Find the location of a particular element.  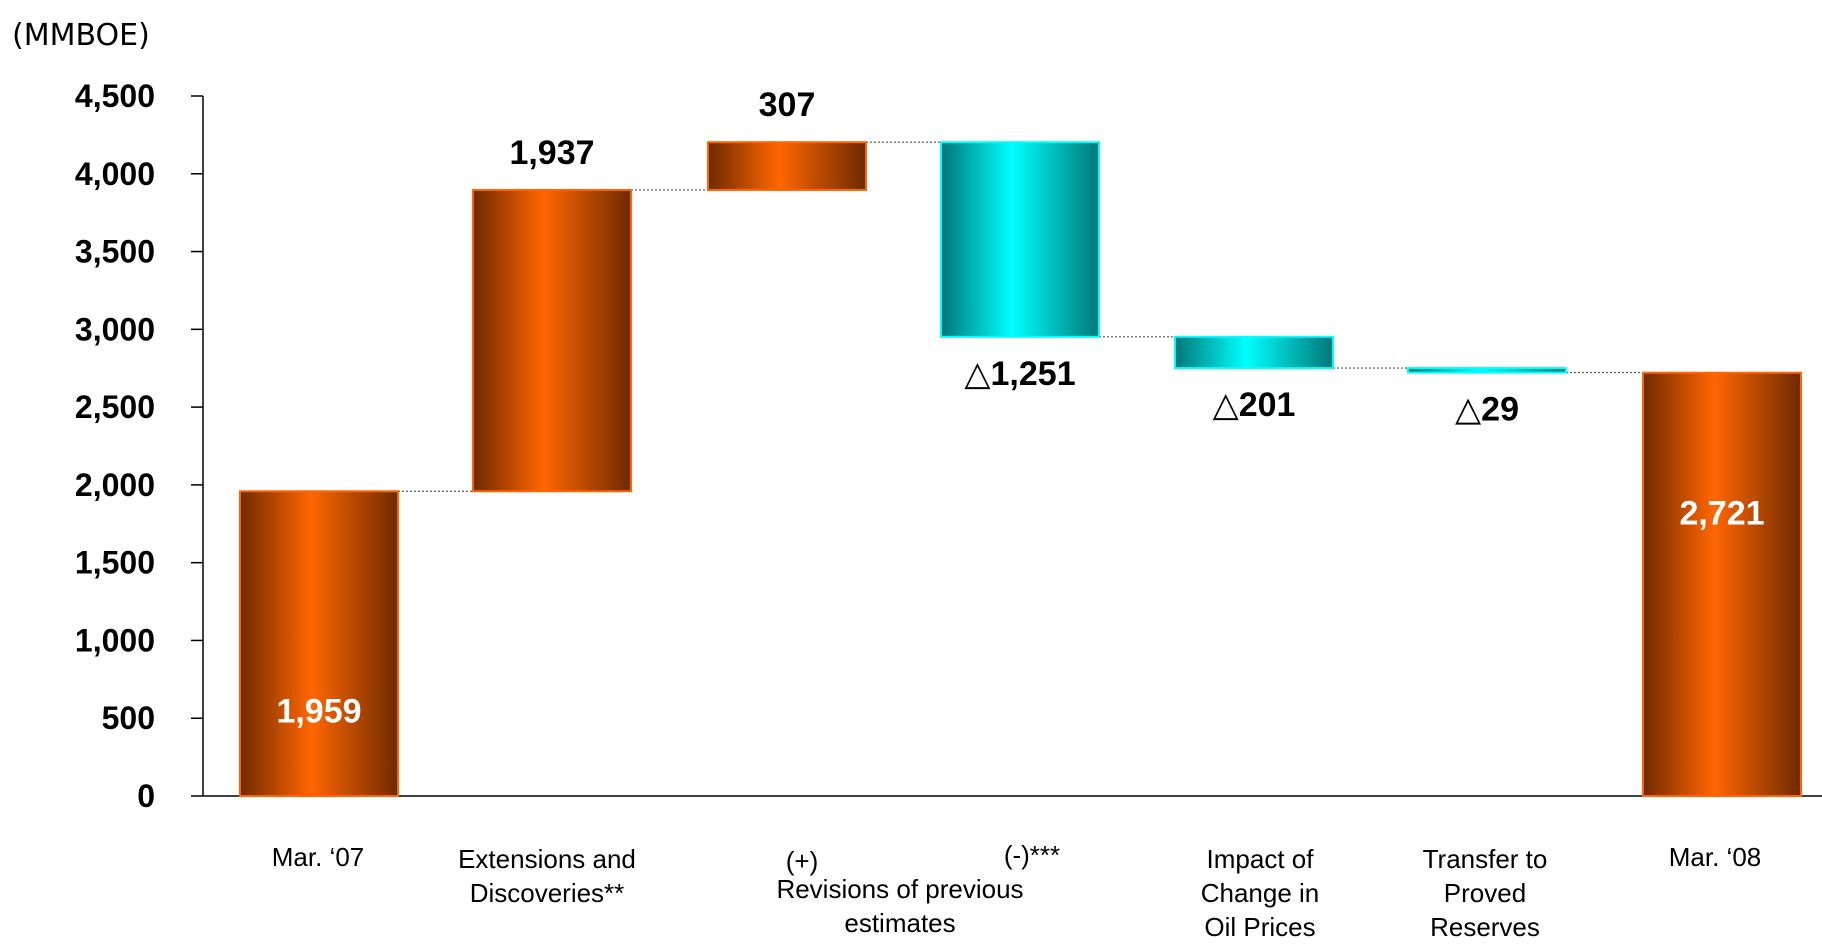

unit-label: (MMBOE) is located at coordinates (81, 35).